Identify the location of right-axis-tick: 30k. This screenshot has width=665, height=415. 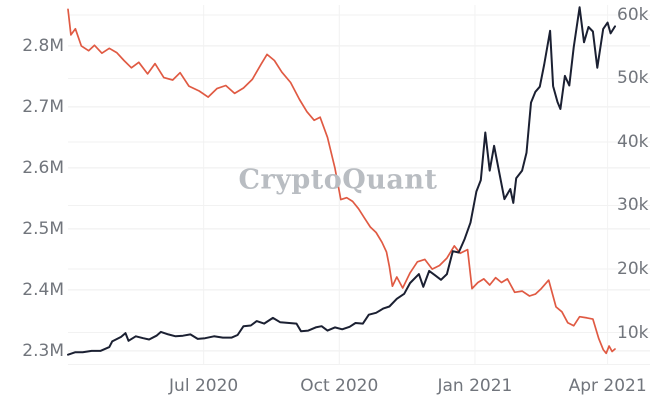
(633, 205).